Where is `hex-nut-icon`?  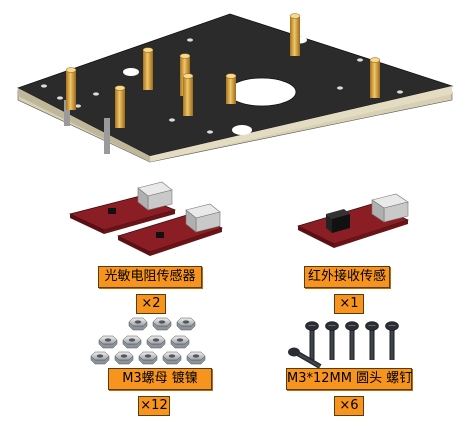
hex-nut-icon is located at coordinates (148, 341).